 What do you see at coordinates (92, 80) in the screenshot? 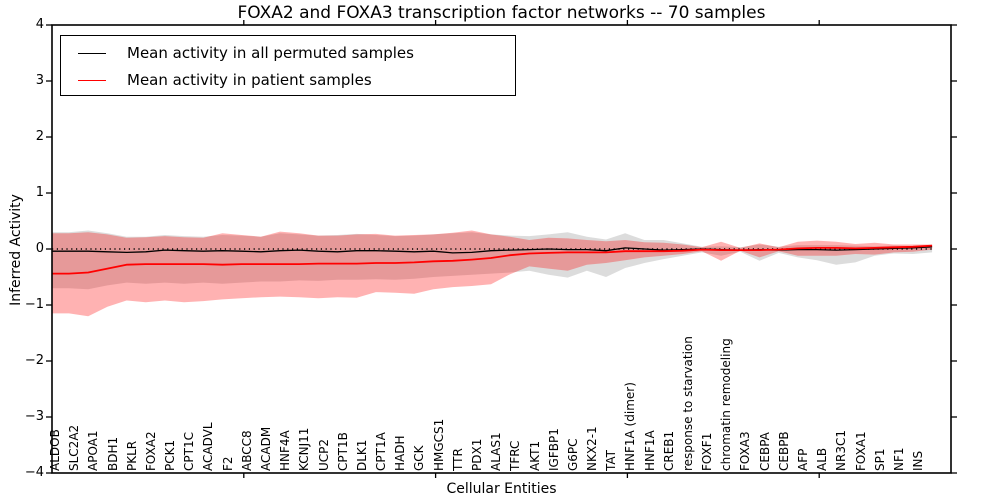
I see `patient-line-swatch` at bounding box center [92, 80].